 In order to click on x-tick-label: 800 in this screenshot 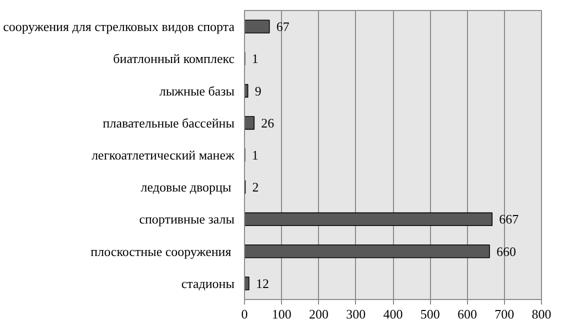, I will do `click(542, 314)`.